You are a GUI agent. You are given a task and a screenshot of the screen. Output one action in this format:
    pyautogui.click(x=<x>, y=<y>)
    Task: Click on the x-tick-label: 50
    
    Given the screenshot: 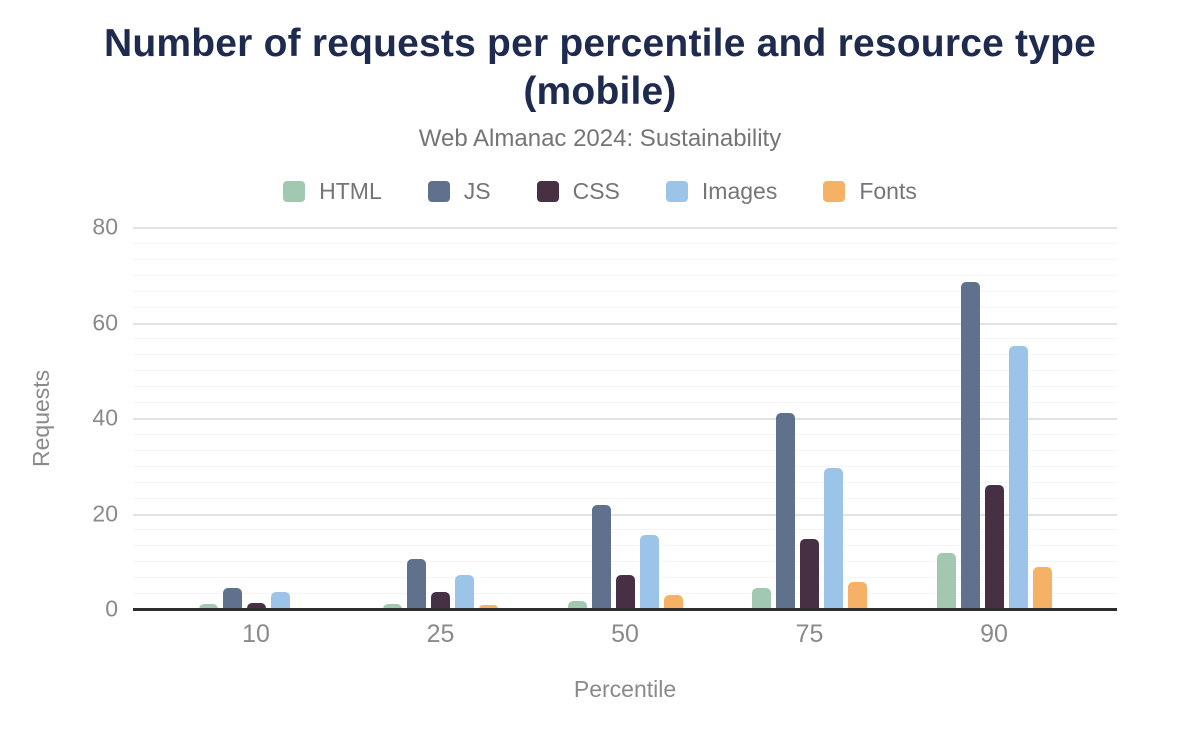 What is the action you would take?
    pyautogui.click(x=625, y=634)
    